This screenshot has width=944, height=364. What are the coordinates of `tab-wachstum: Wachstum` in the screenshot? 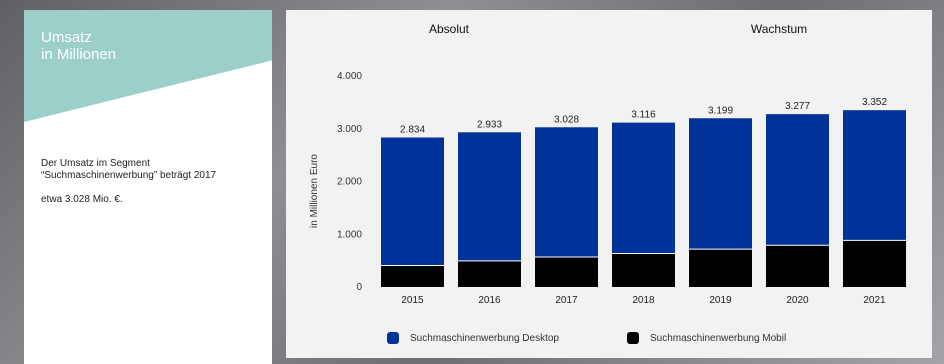 It's located at (779, 29).